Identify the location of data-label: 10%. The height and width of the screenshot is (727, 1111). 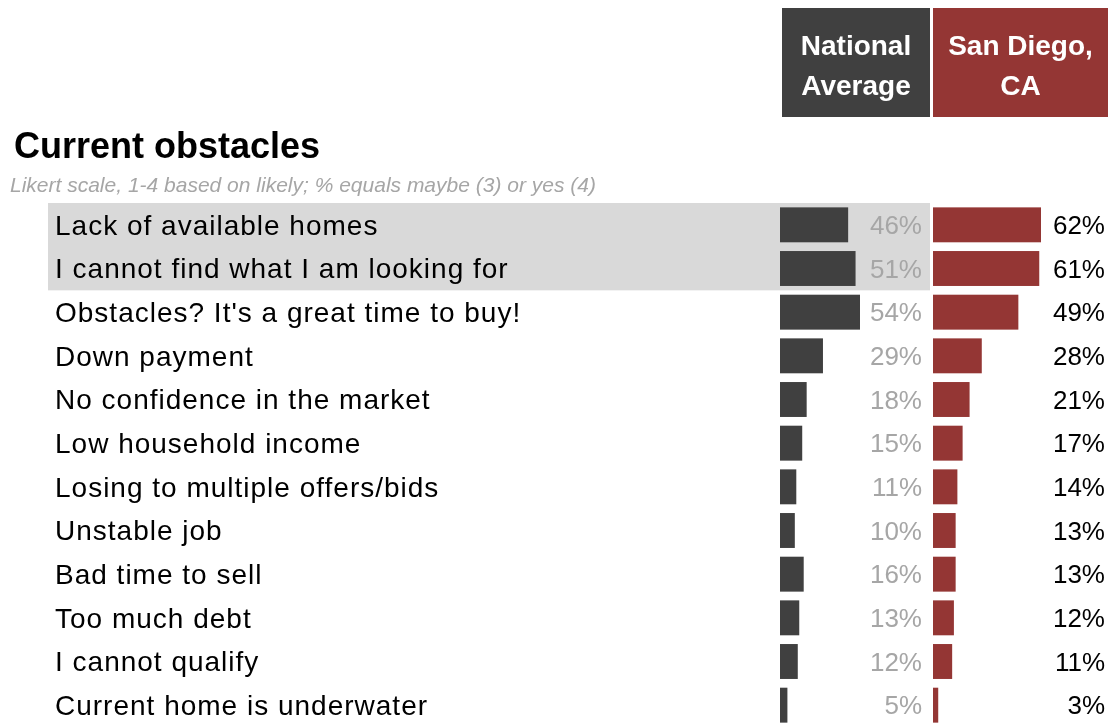
(895, 530).